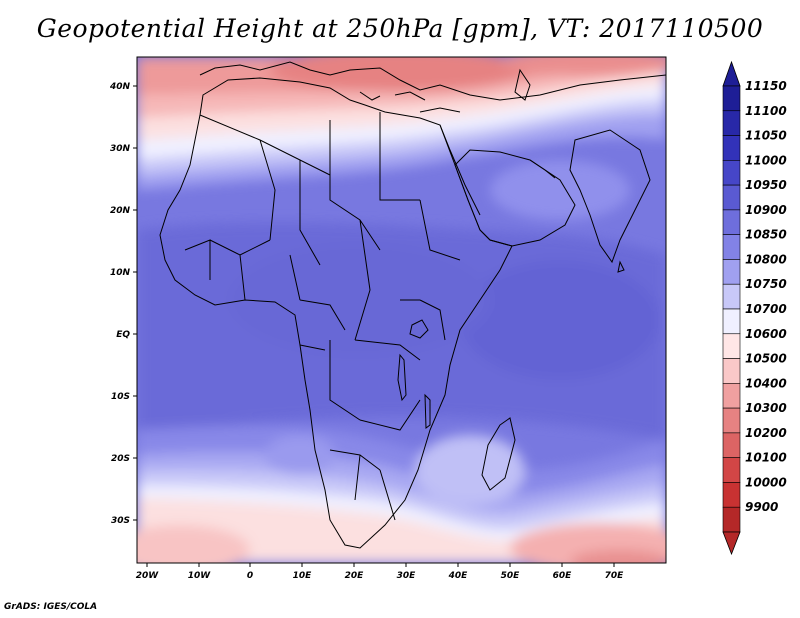 The width and height of the screenshot is (800, 618). I want to click on lon-tick-label: 50E, so click(511, 576).